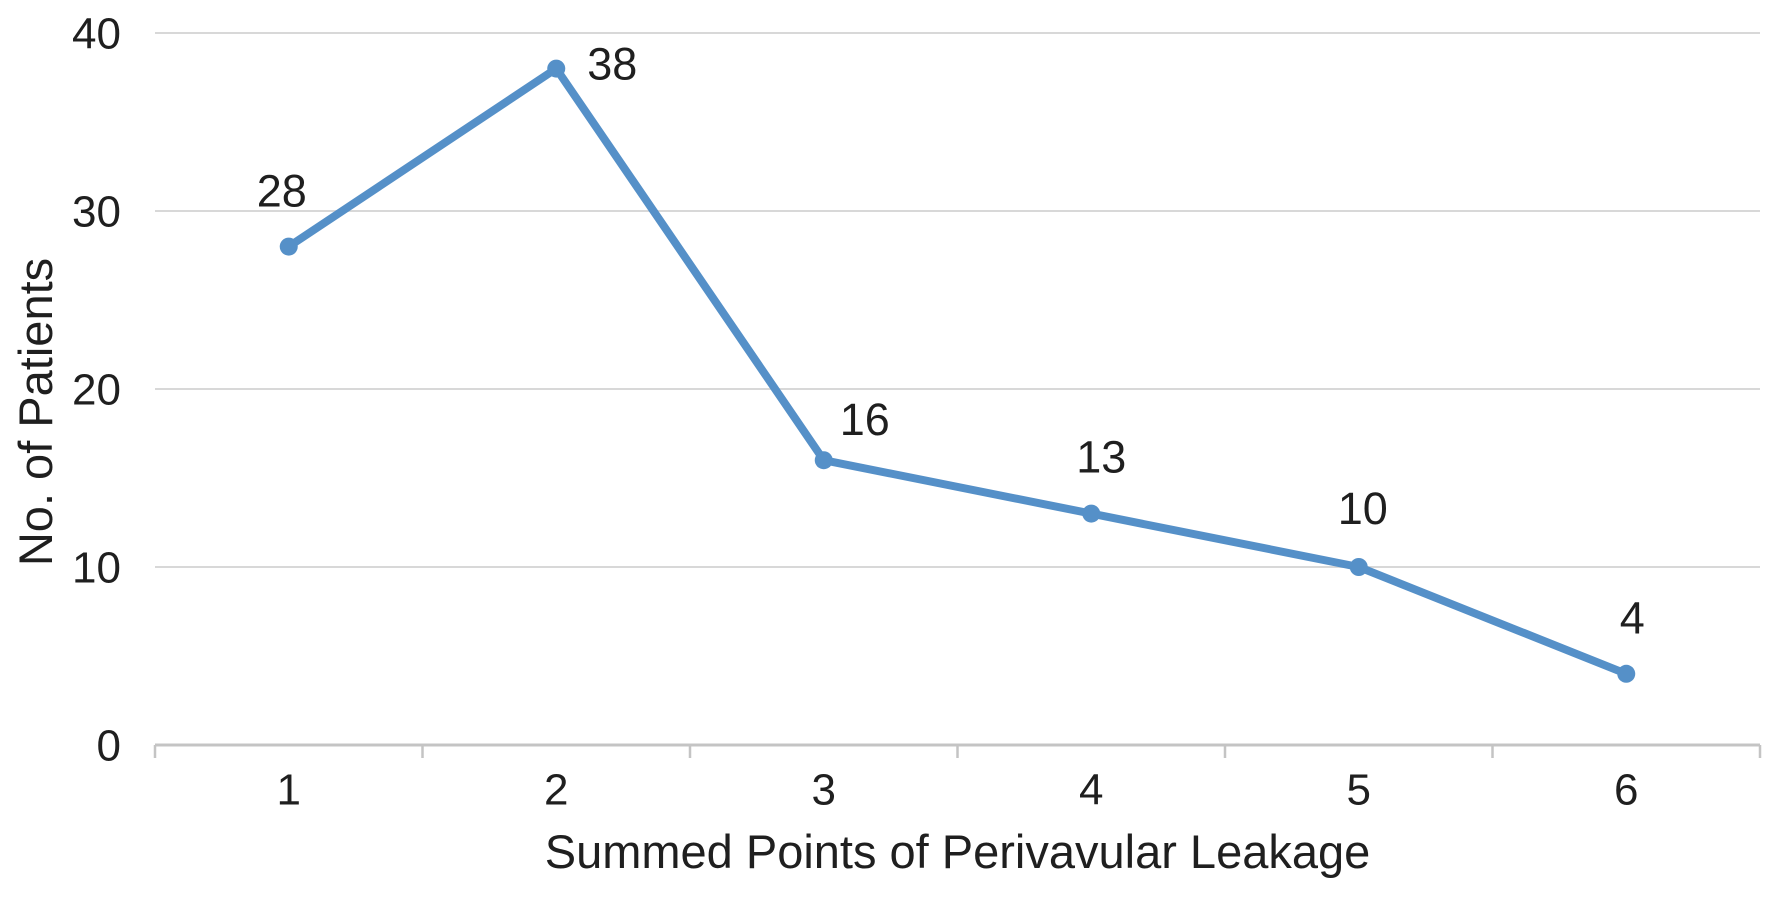 This screenshot has height=897, width=1772. What do you see at coordinates (109, 745) in the screenshot?
I see `y-tick-label: 0` at bounding box center [109, 745].